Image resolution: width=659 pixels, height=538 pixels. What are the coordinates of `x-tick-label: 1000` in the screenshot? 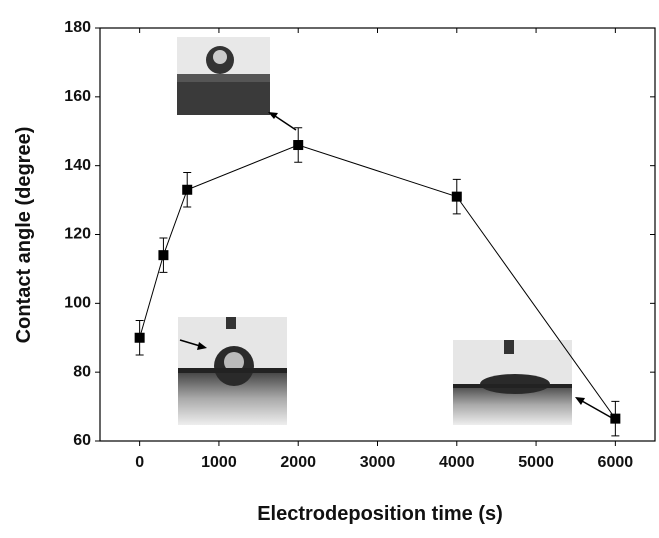 It's located at (219, 462).